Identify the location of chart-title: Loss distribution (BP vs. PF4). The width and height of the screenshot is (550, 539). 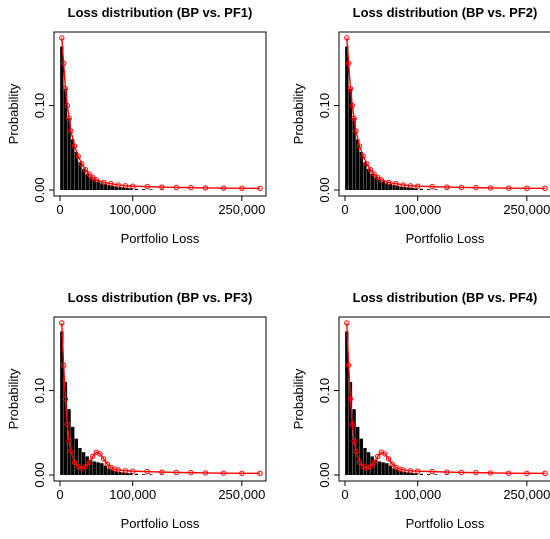
(445, 297).